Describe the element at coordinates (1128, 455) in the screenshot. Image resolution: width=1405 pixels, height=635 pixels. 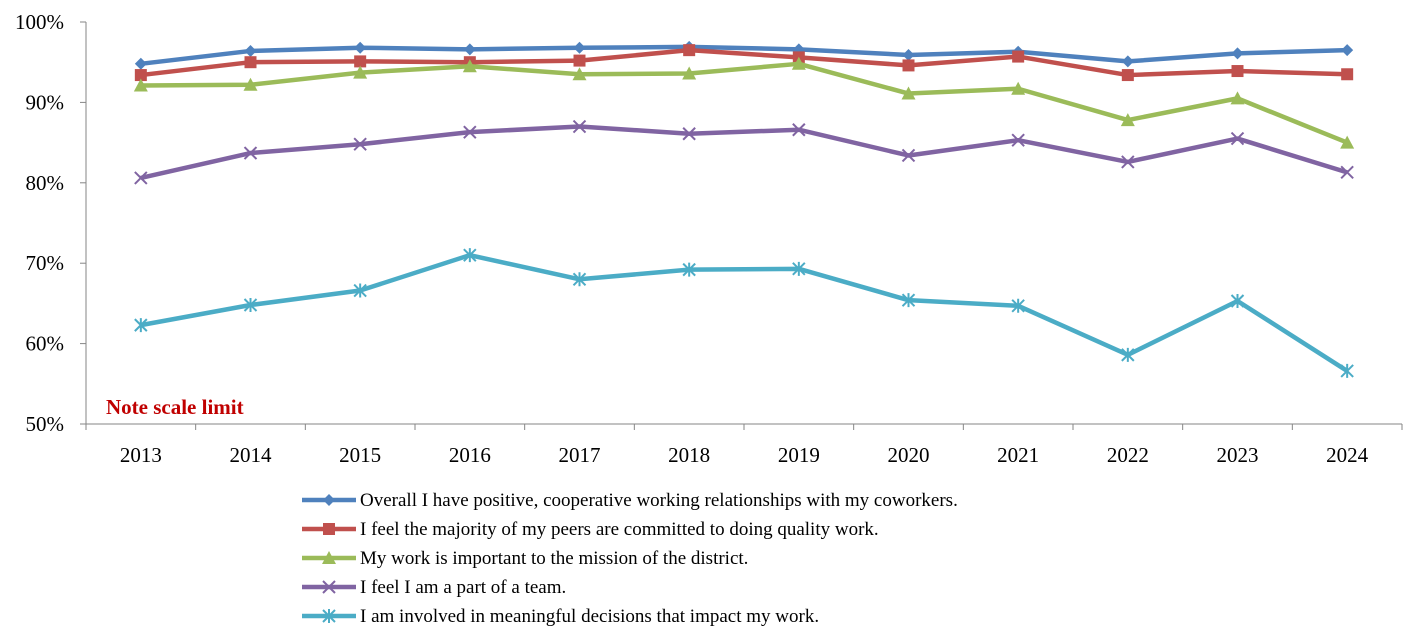
I see `x-tick-label: 2022` at that location.